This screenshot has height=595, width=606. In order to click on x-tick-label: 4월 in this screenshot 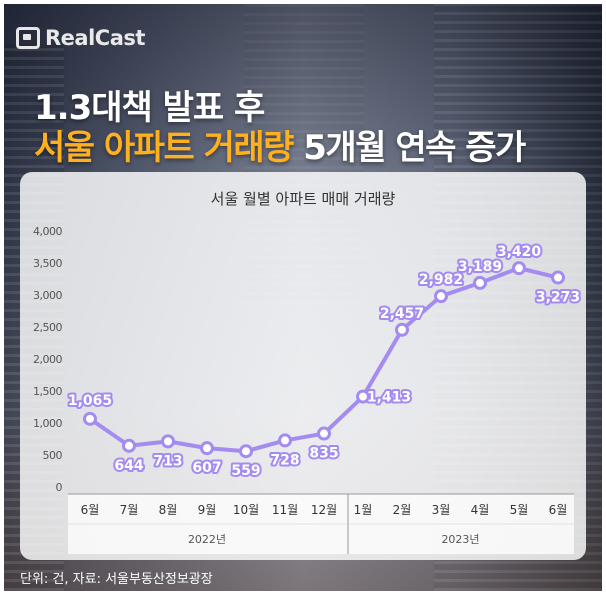, I will do `click(480, 510)`.